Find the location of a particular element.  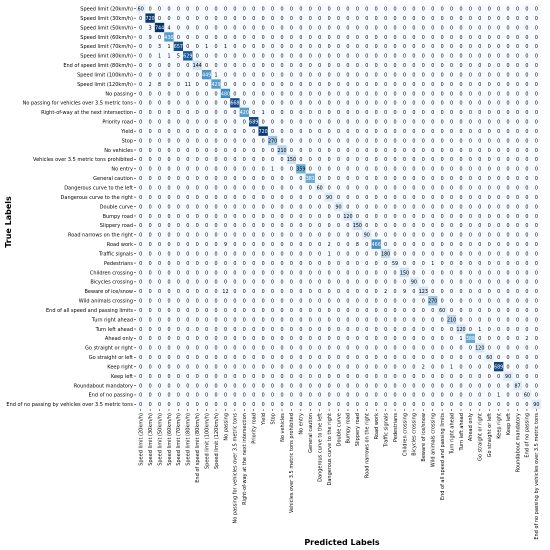

cell-value-label: 9 is located at coordinates (404, 292).